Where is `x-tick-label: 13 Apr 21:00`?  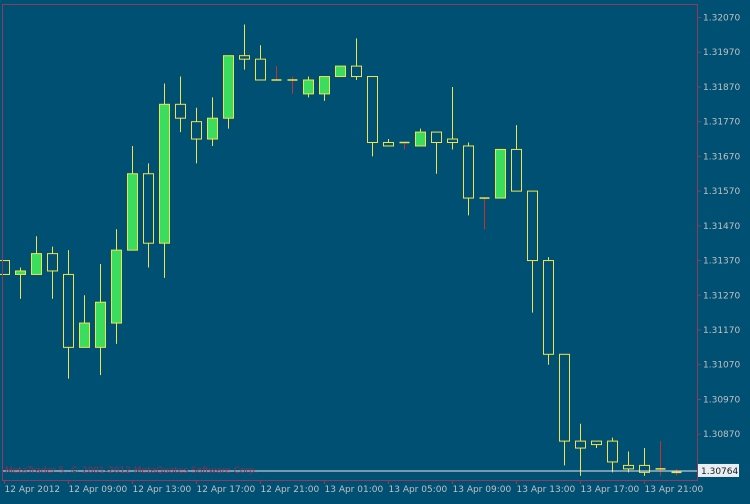
x-tick-label: 13 Apr 21:00 is located at coordinates (674, 490).